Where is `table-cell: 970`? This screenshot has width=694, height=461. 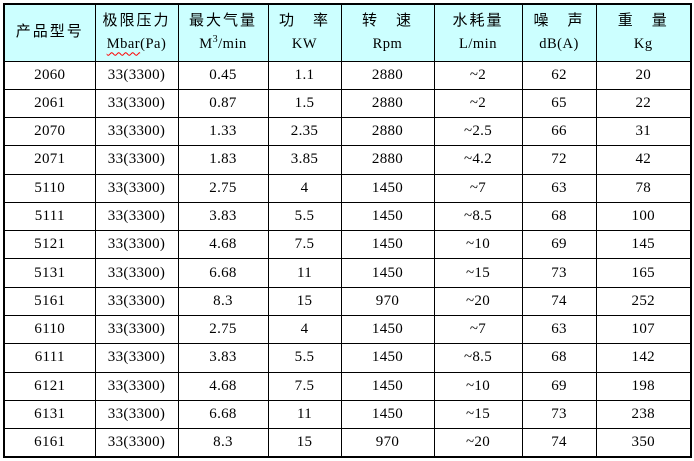
table-cell: 970 is located at coordinates (387, 443).